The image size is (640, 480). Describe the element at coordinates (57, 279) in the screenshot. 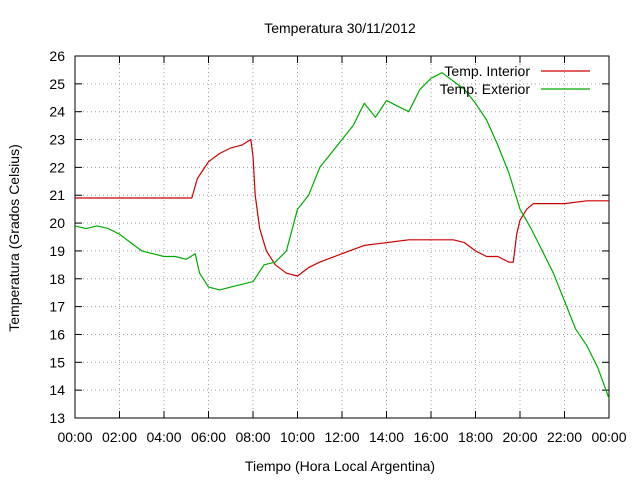

I see `y-tick-label: 18` at that location.